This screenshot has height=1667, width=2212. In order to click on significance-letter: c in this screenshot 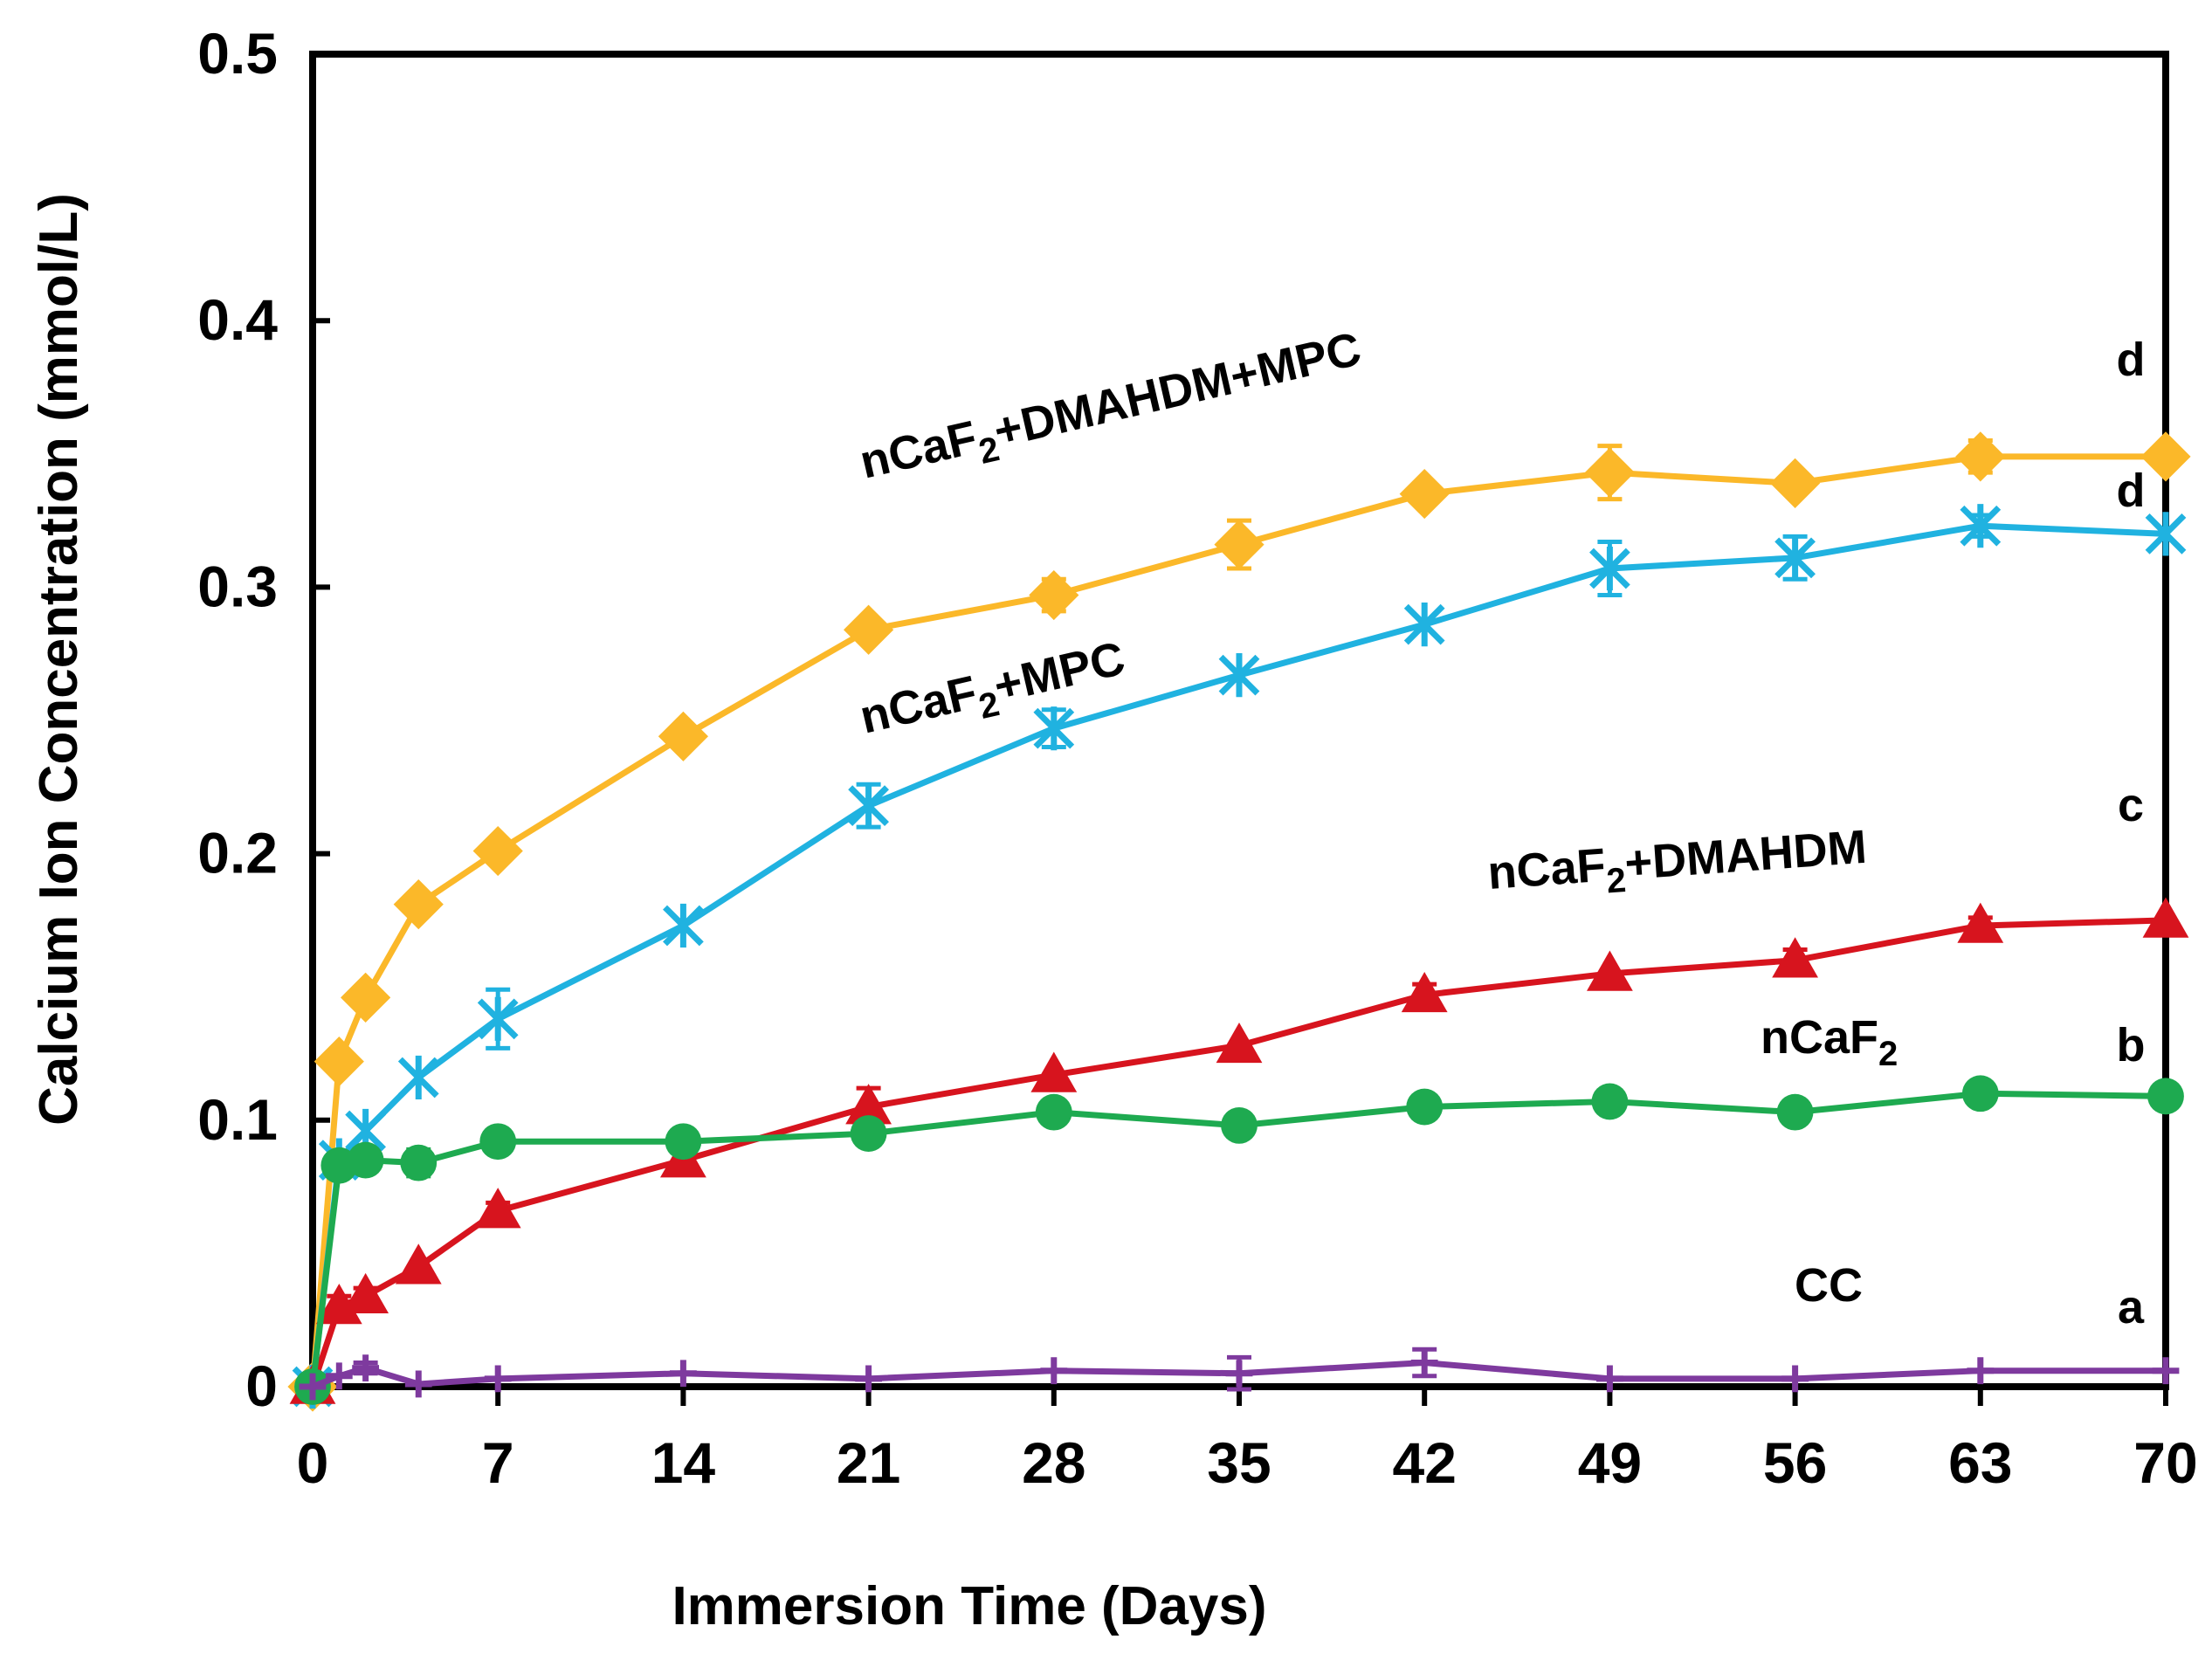, I will do `click(2131, 805)`.